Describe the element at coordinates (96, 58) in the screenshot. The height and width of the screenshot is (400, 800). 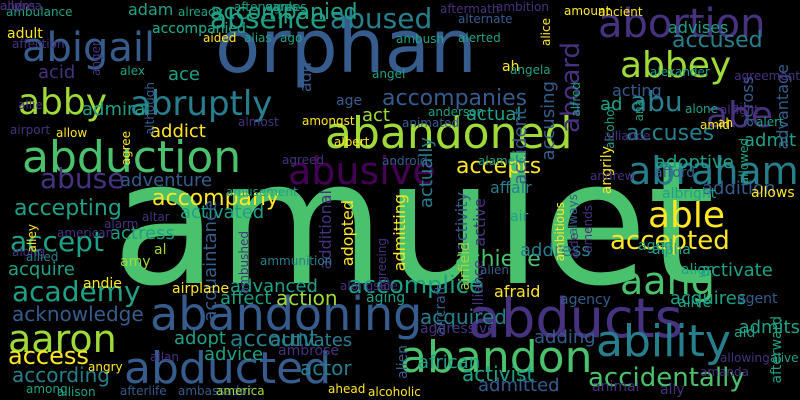
I see `cloud-word: anger` at that location.